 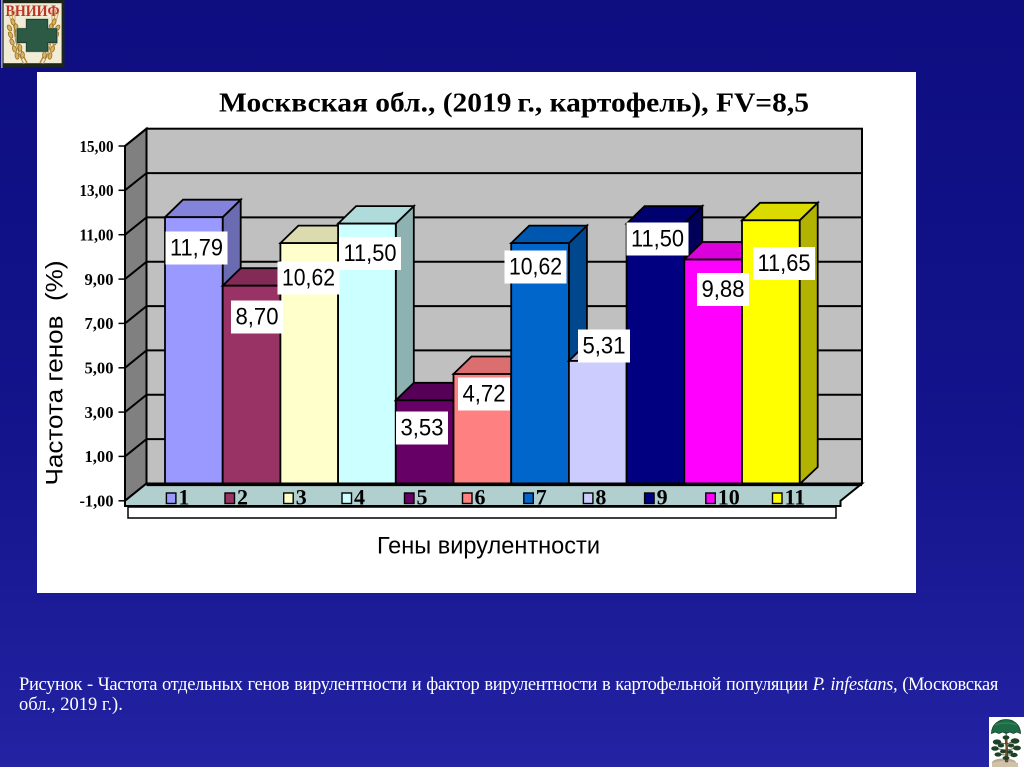 What do you see at coordinates (795, 497) in the screenshot?
I see `svg-text: 11` at bounding box center [795, 497].